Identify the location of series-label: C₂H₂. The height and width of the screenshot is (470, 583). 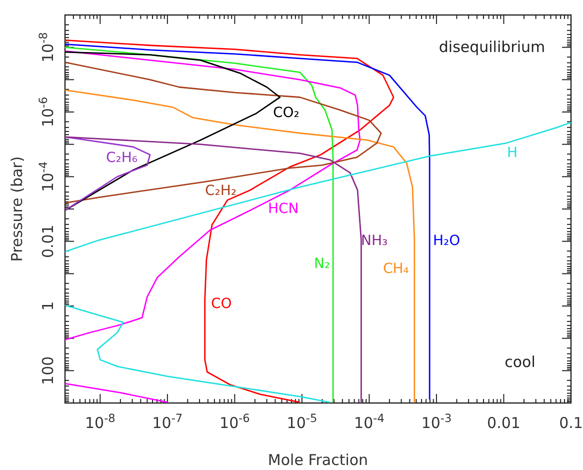
(221, 191).